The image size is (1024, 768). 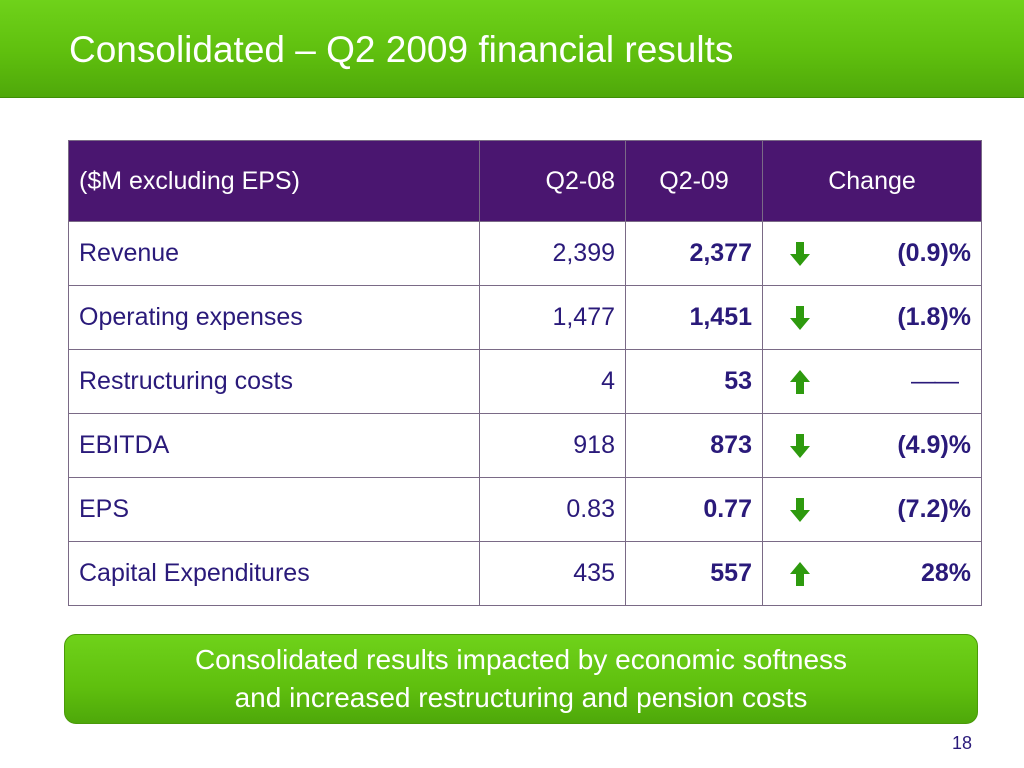 I want to click on row-q209-value: 0.77, so click(x=694, y=509).